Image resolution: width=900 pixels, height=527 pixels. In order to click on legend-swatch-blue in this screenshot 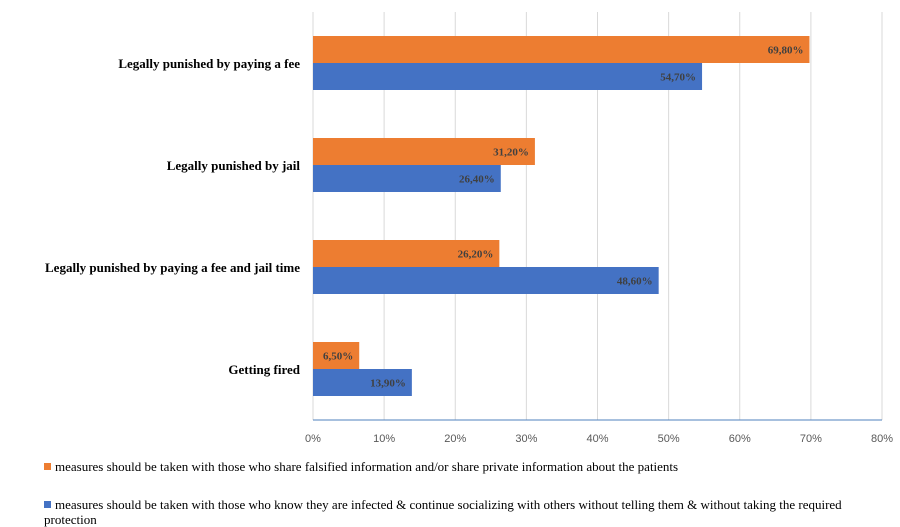, I will do `click(47, 504)`.